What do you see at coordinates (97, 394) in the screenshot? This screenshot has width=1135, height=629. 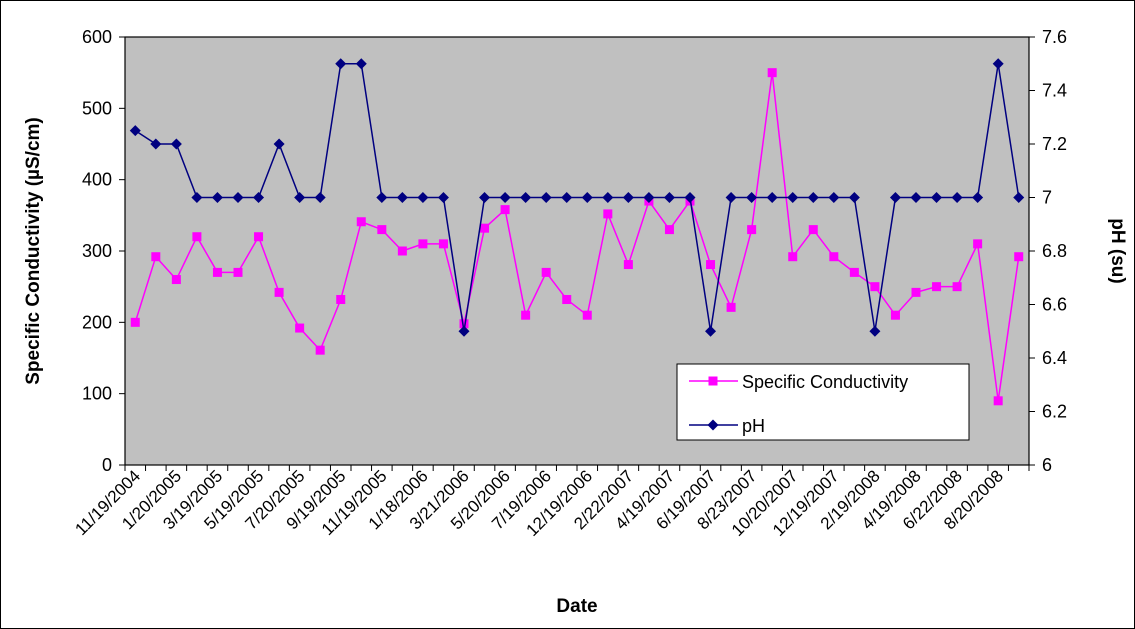 I see `left-y-tick-label: 100` at bounding box center [97, 394].